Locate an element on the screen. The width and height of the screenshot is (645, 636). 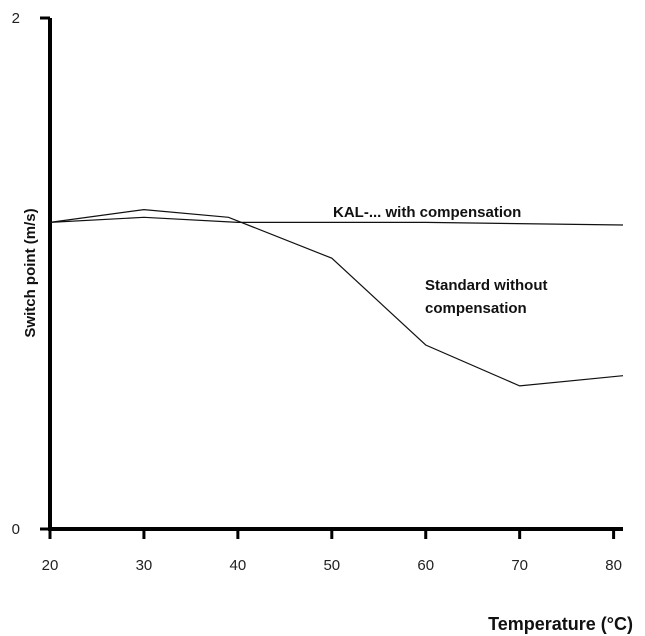
y-axis-title: Switch point (m/s) is located at coordinates (30, 272).